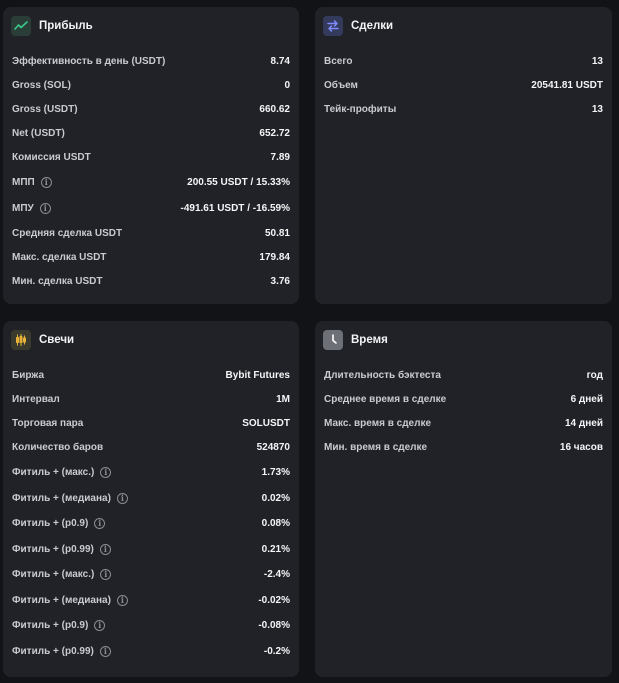 Image resolution: width=619 pixels, height=683 pixels. What do you see at coordinates (151, 109) in the screenshot?
I see `profit-row: Gross (USDT) 660.62` at bounding box center [151, 109].